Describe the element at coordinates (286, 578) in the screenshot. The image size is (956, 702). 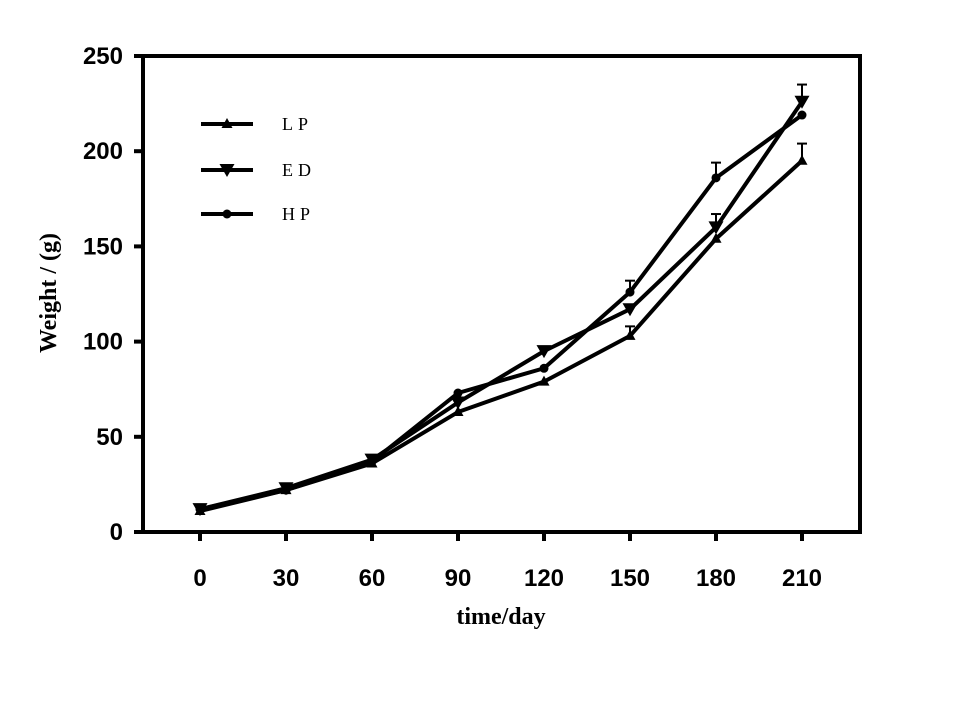
I see `x-tick-label: 30` at that location.